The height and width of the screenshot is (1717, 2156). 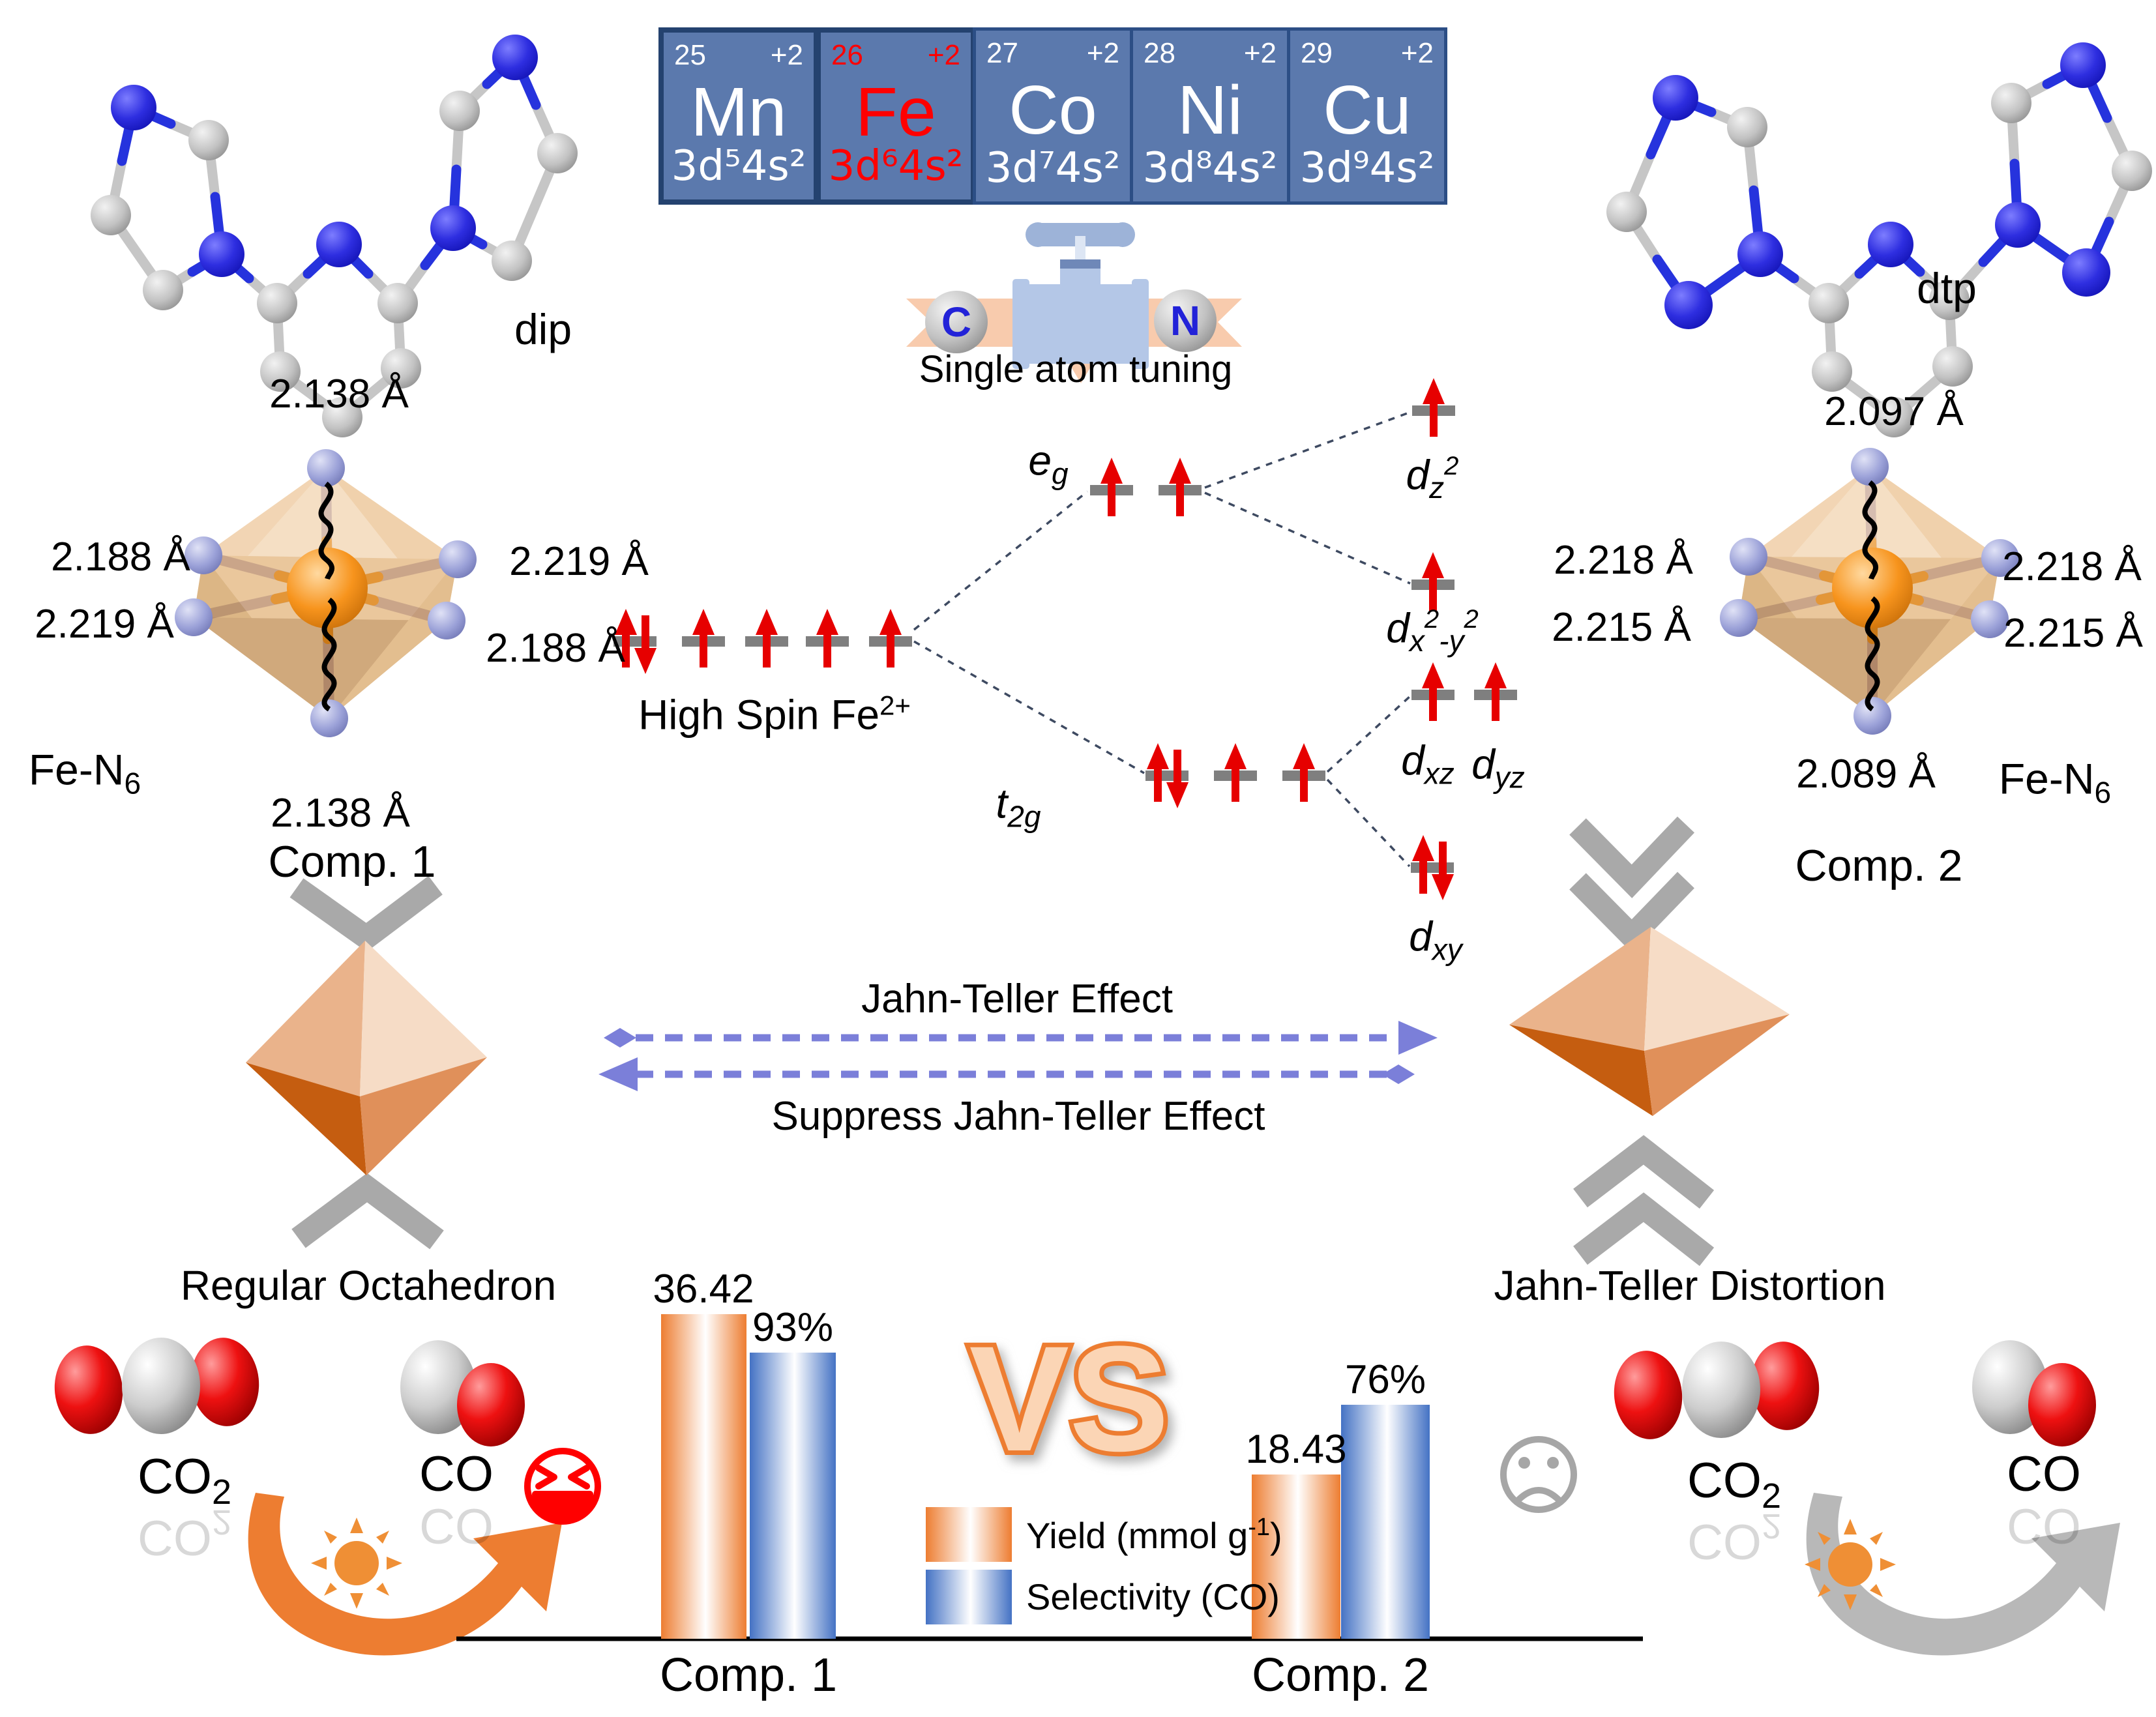 I want to click on legend-label-yield: Yield (mmol g-1), so click(x=1154, y=1535).